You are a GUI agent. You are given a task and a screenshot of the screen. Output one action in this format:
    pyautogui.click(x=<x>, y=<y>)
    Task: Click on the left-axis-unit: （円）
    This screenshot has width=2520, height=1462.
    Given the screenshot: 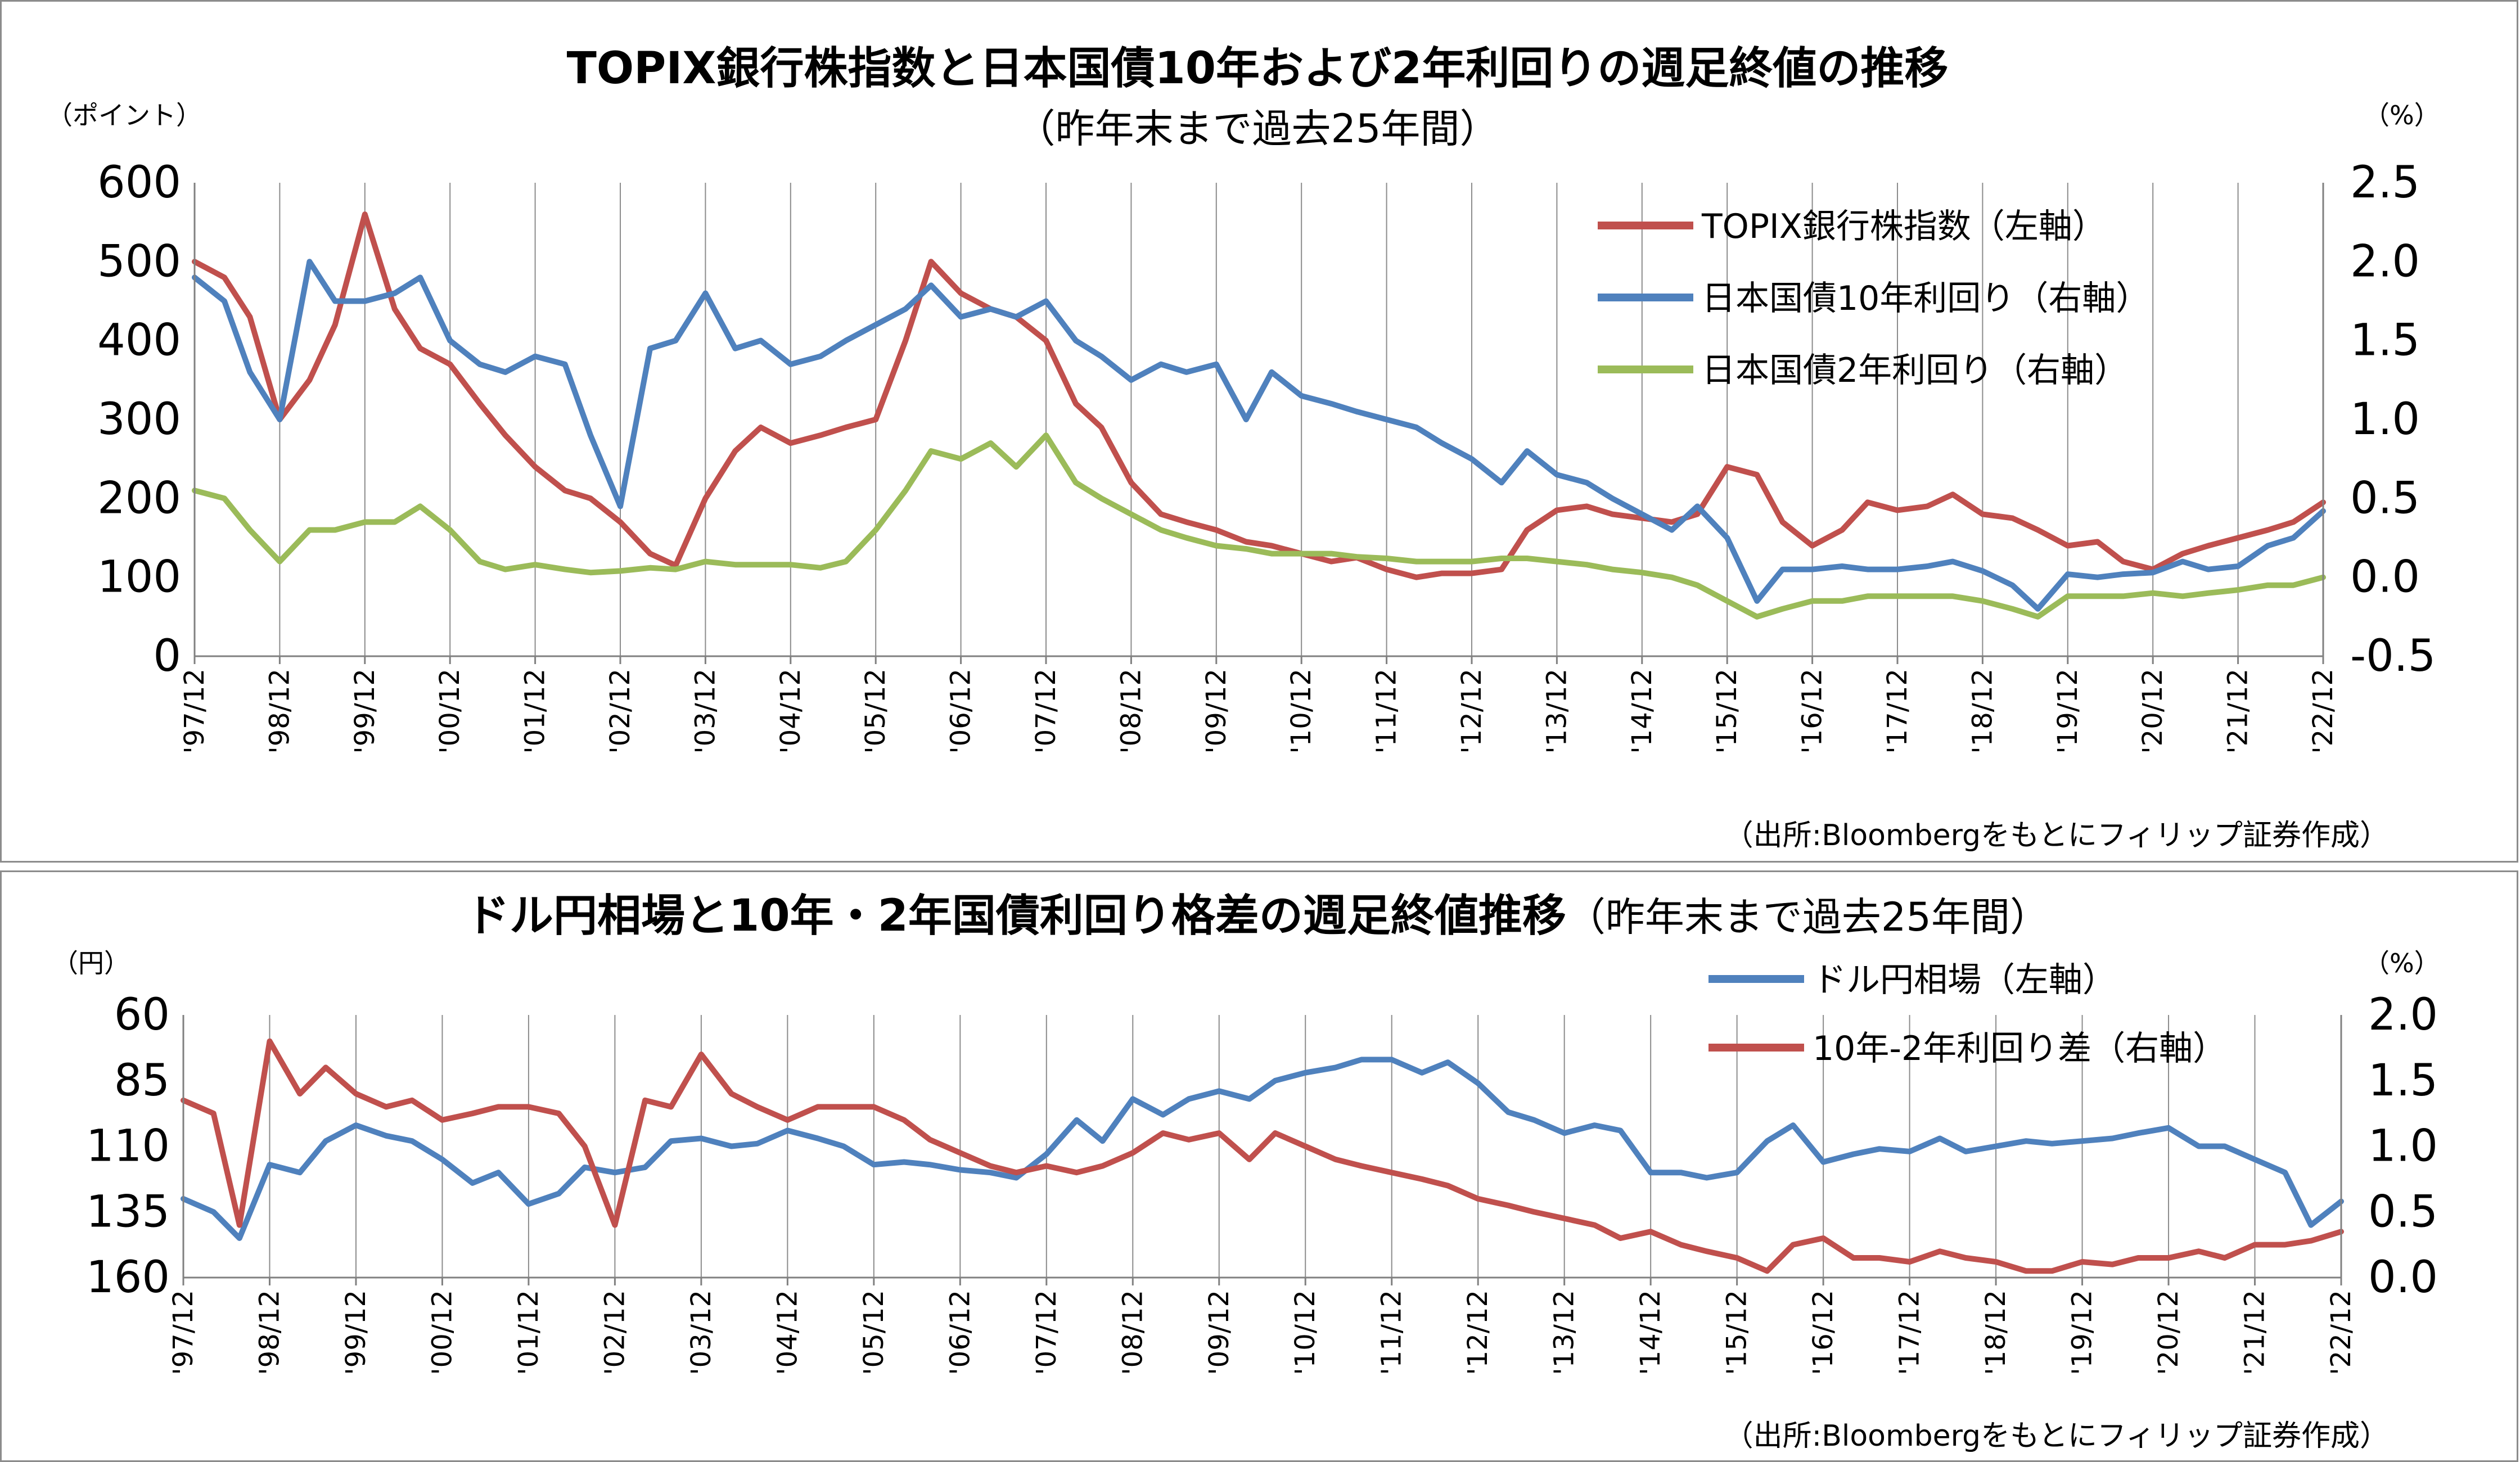 What is the action you would take?
    pyautogui.click(x=91, y=963)
    